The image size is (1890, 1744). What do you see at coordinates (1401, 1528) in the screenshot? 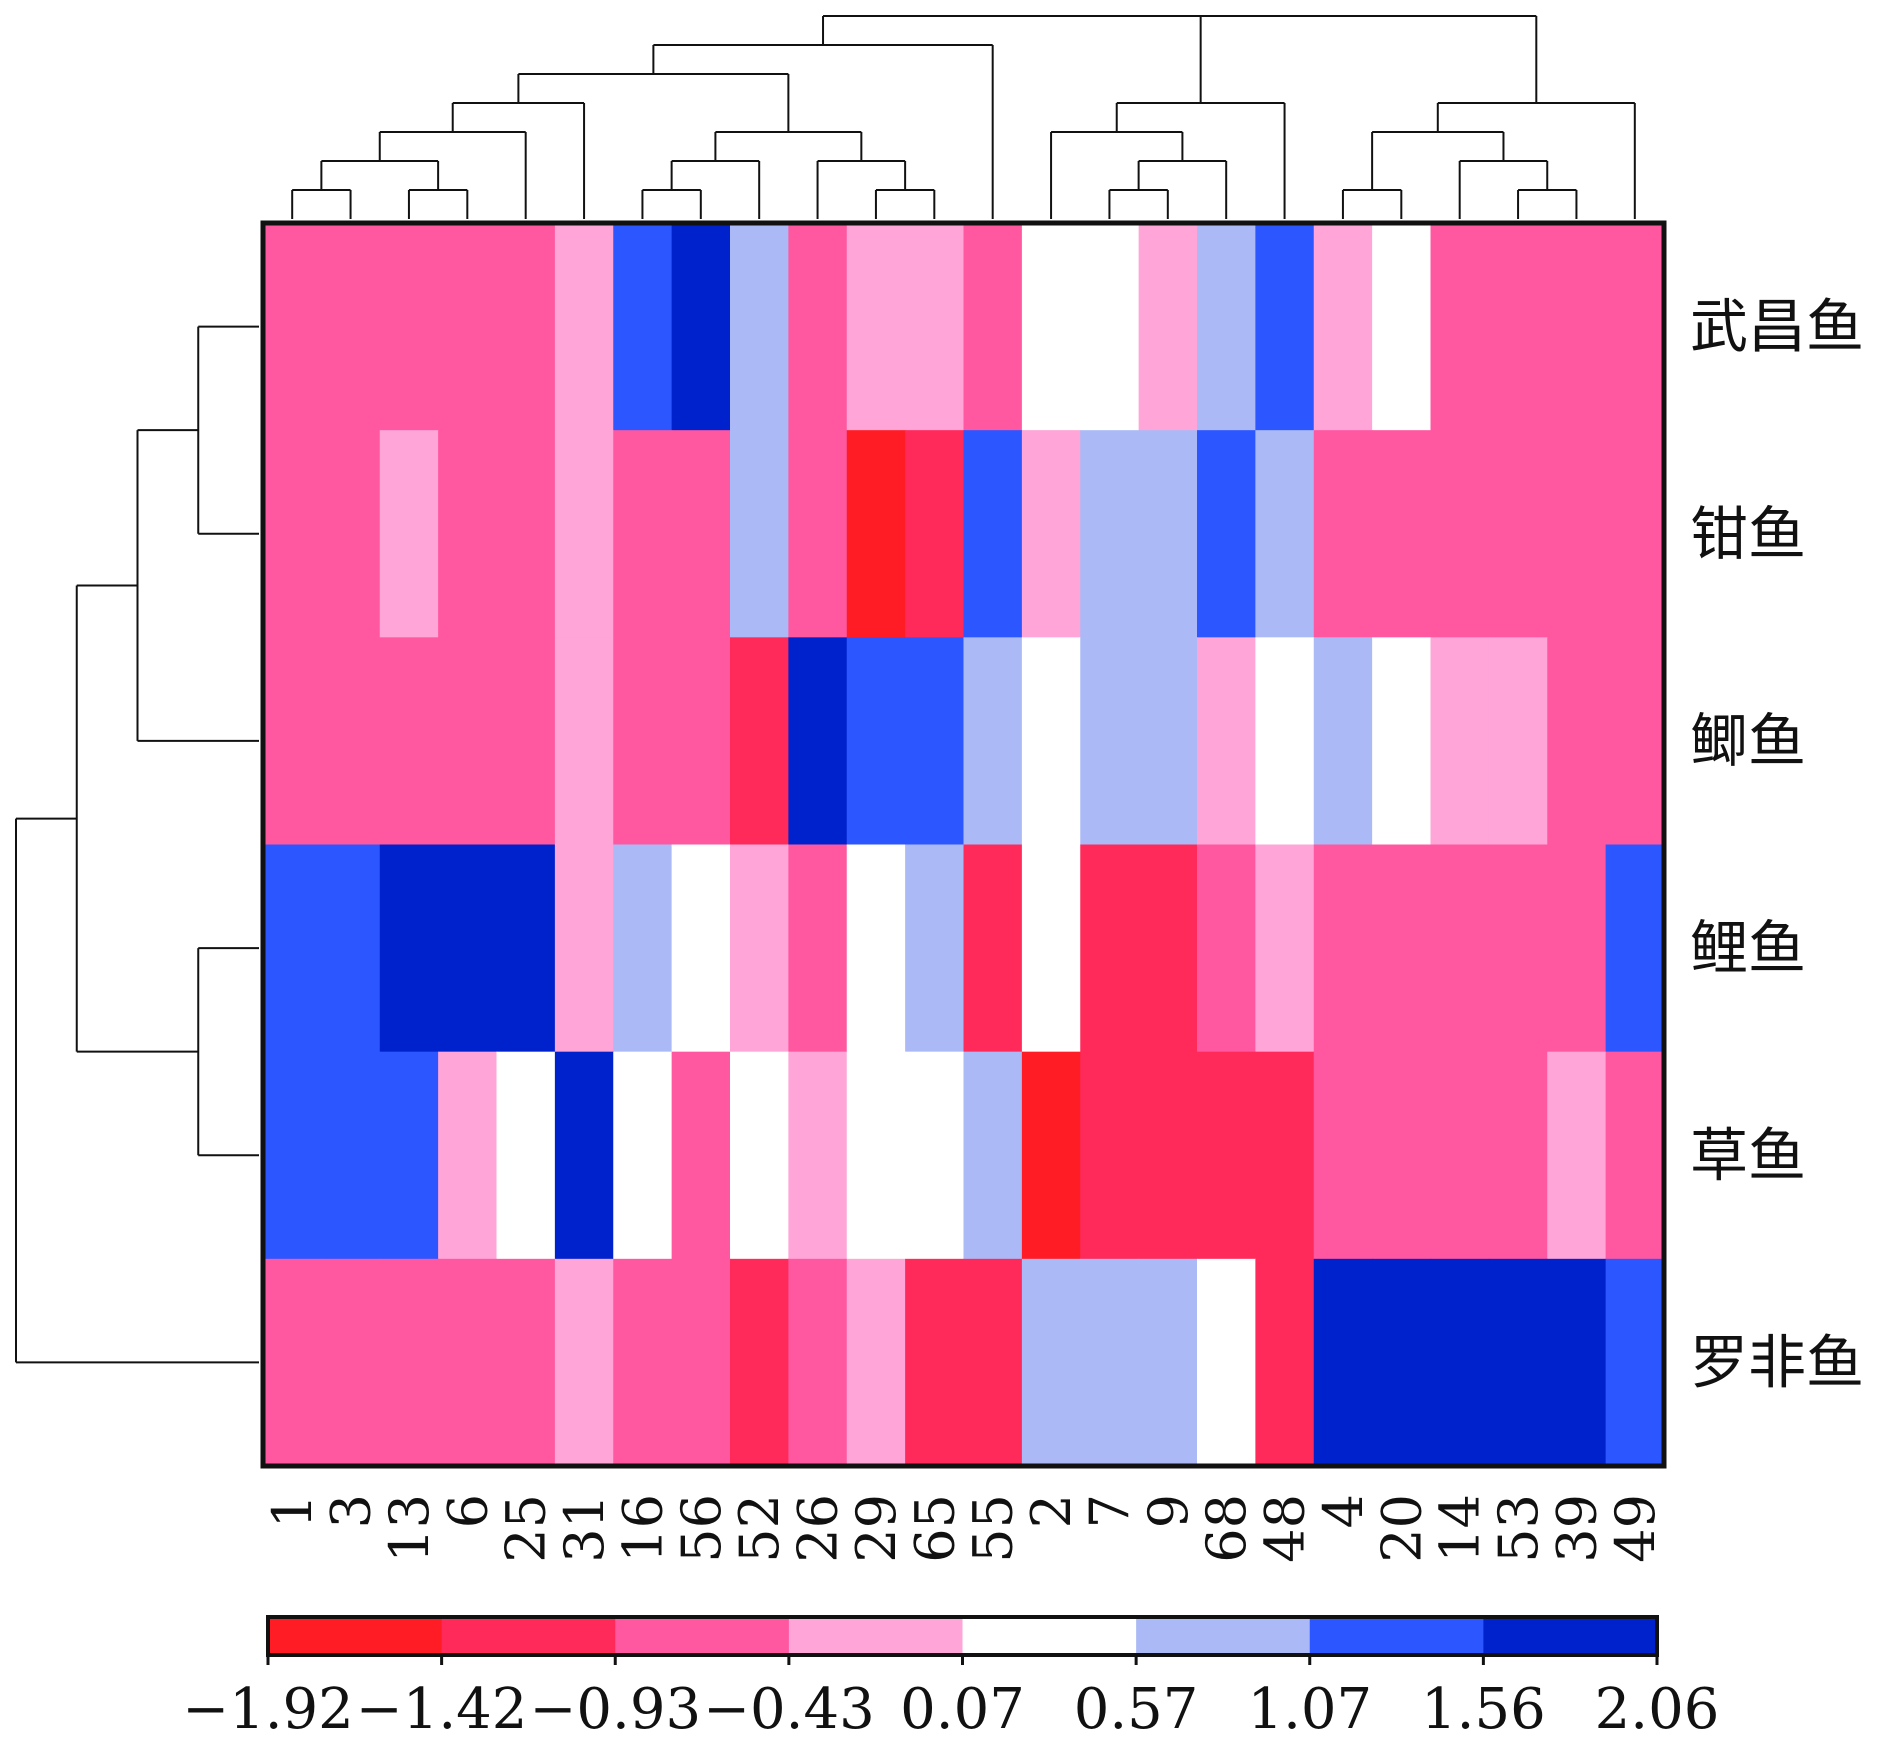
I see `column-label: 20` at bounding box center [1401, 1528].